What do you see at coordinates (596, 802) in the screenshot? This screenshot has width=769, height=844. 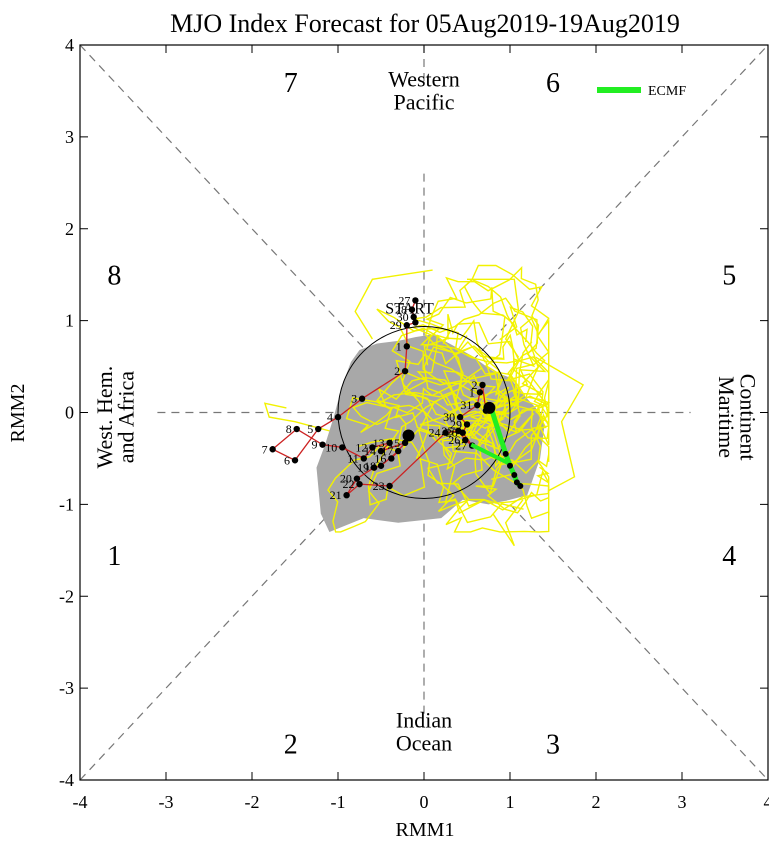 I see `x-tick-label: 2` at bounding box center [596, 802].